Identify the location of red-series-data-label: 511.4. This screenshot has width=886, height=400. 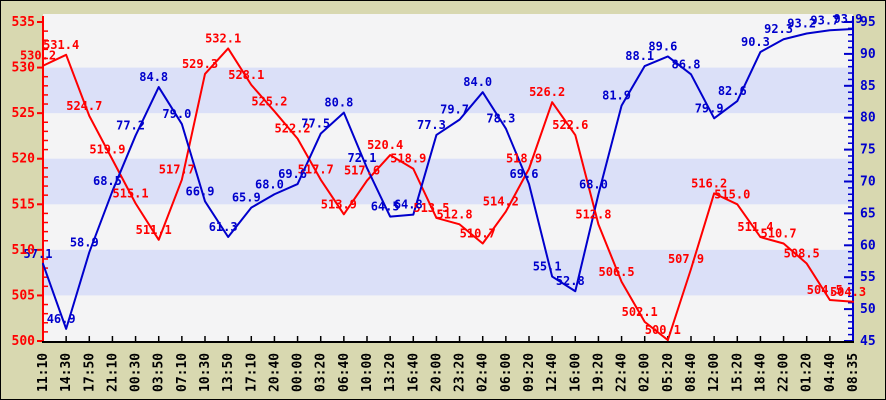
(755, 227).